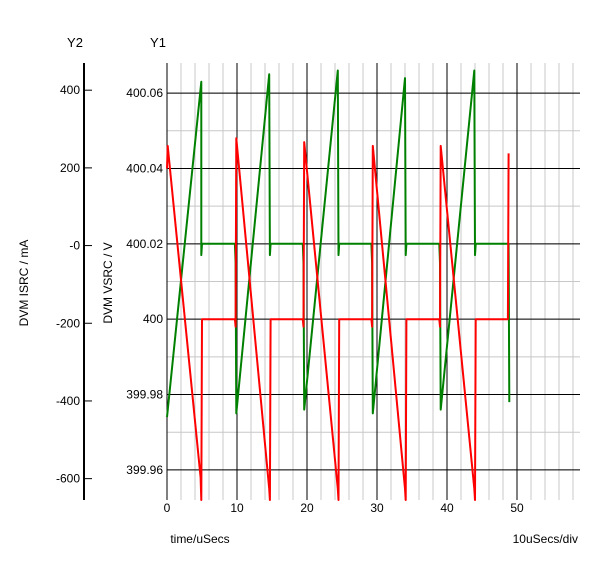 This screenshot has height=568, width=600. Describe the element at coordinates (144, 93) in the screenshot. I see `y1-tick-label: 400.06` at that location.